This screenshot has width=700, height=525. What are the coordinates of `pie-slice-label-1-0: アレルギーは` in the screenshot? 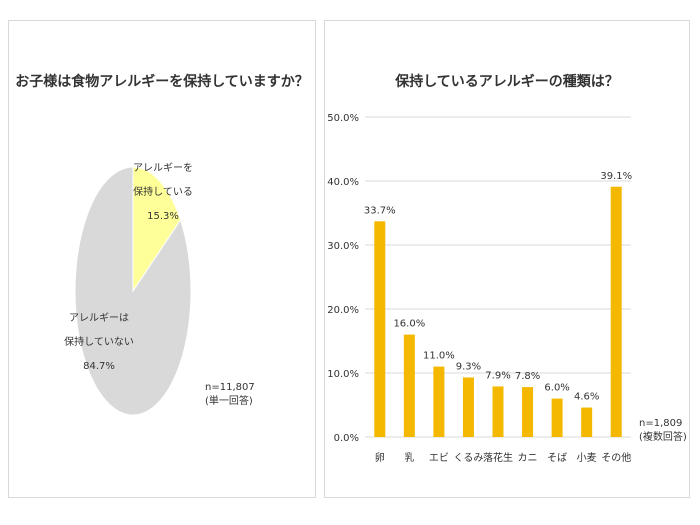 It's located at (99, 318).